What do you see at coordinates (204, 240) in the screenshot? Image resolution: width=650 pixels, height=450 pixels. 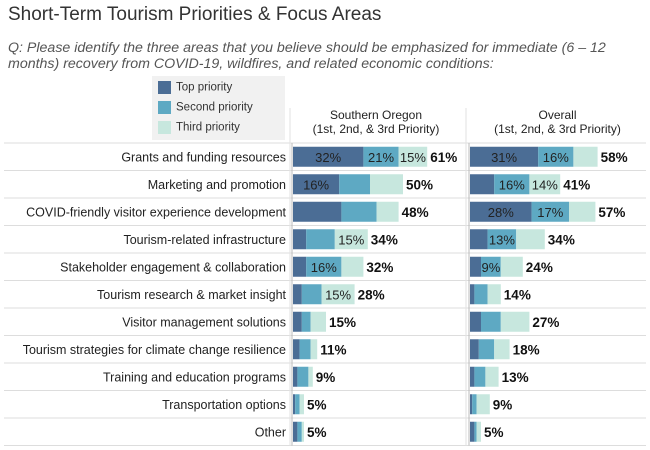 I see `category-label: Tourism-related infrastructure` at bounding box center [204, 240].